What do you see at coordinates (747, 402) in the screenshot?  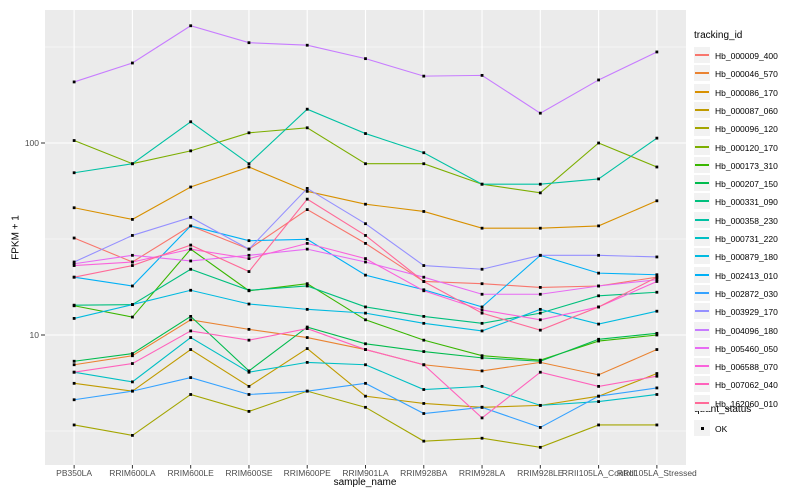 I see `legend-item-Hb_162060_010: Hb_162060_010` at bounding box center [747, 402].